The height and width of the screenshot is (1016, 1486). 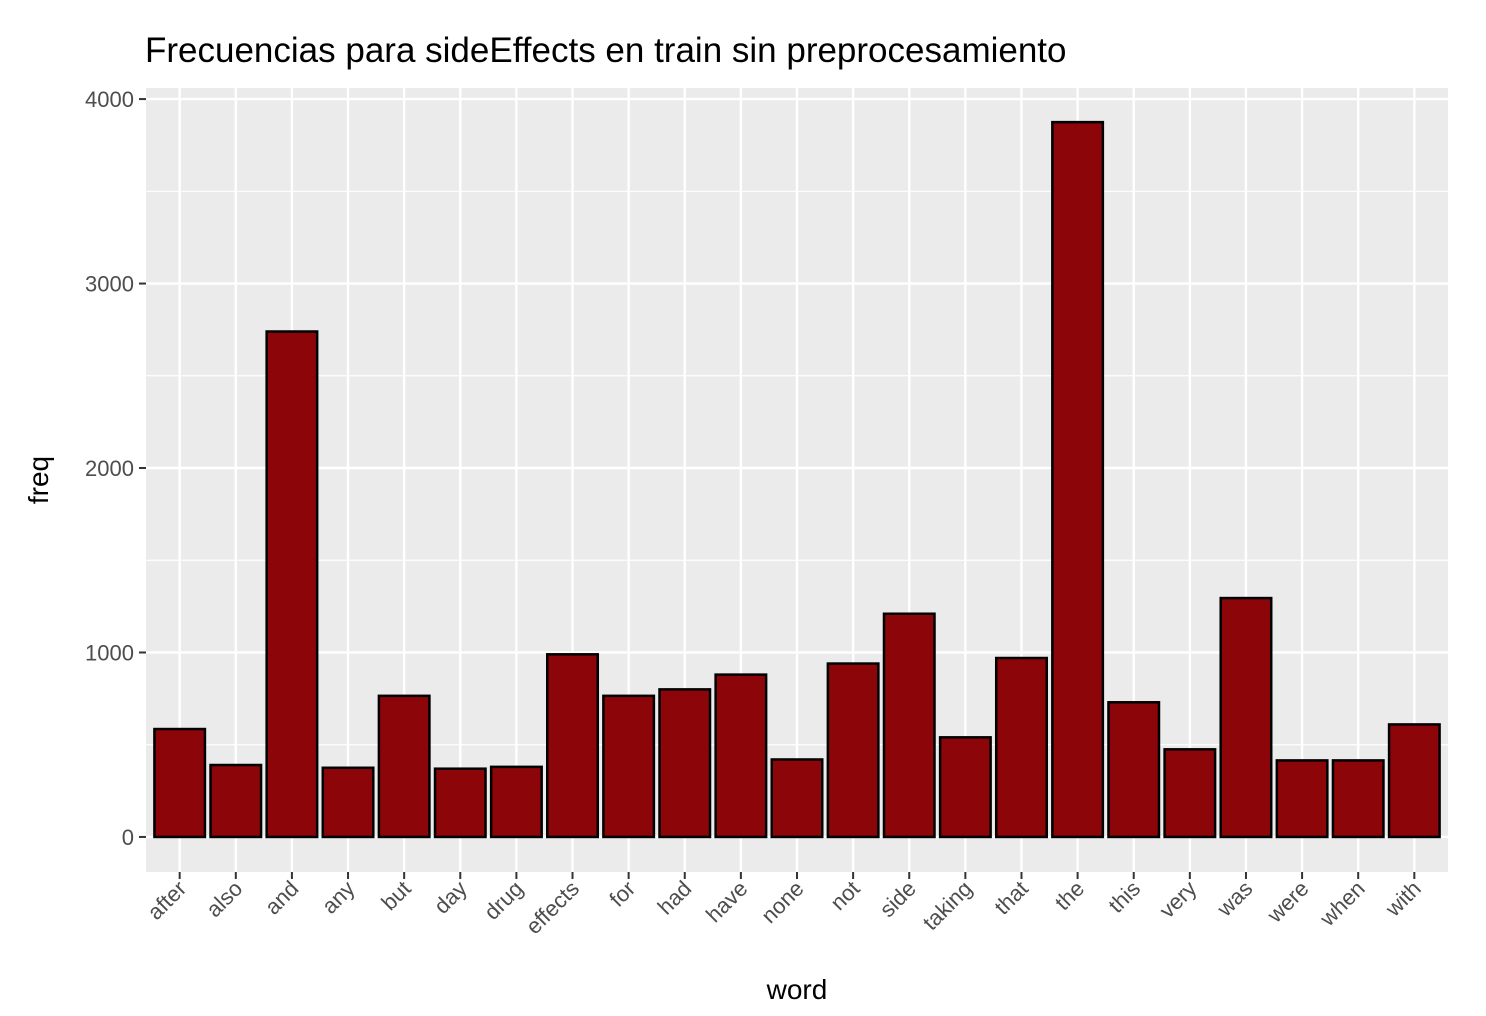 What do you see at coordinates (1177, 899) in the screenshot?
I see `x-tick-label-very: very` at bounding box center [1177, 899].